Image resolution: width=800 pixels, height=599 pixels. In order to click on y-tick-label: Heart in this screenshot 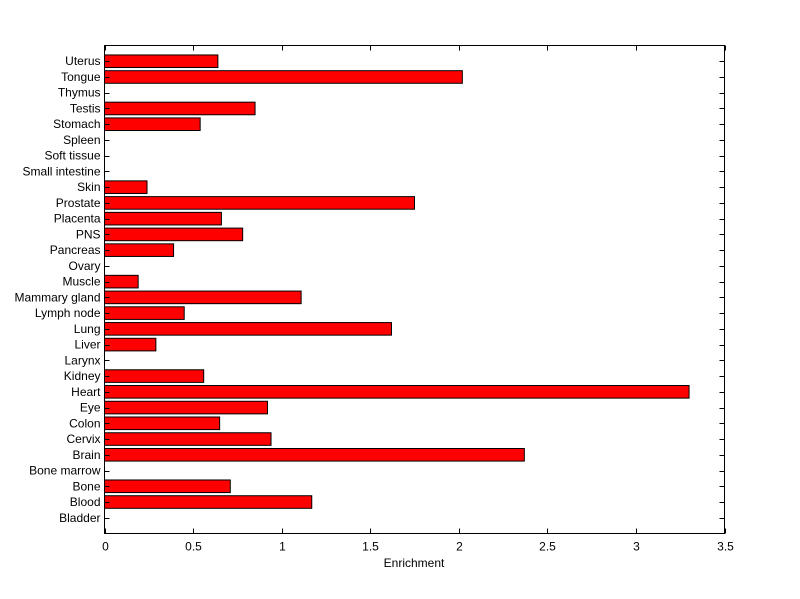, I will do `click(86, 392)`.